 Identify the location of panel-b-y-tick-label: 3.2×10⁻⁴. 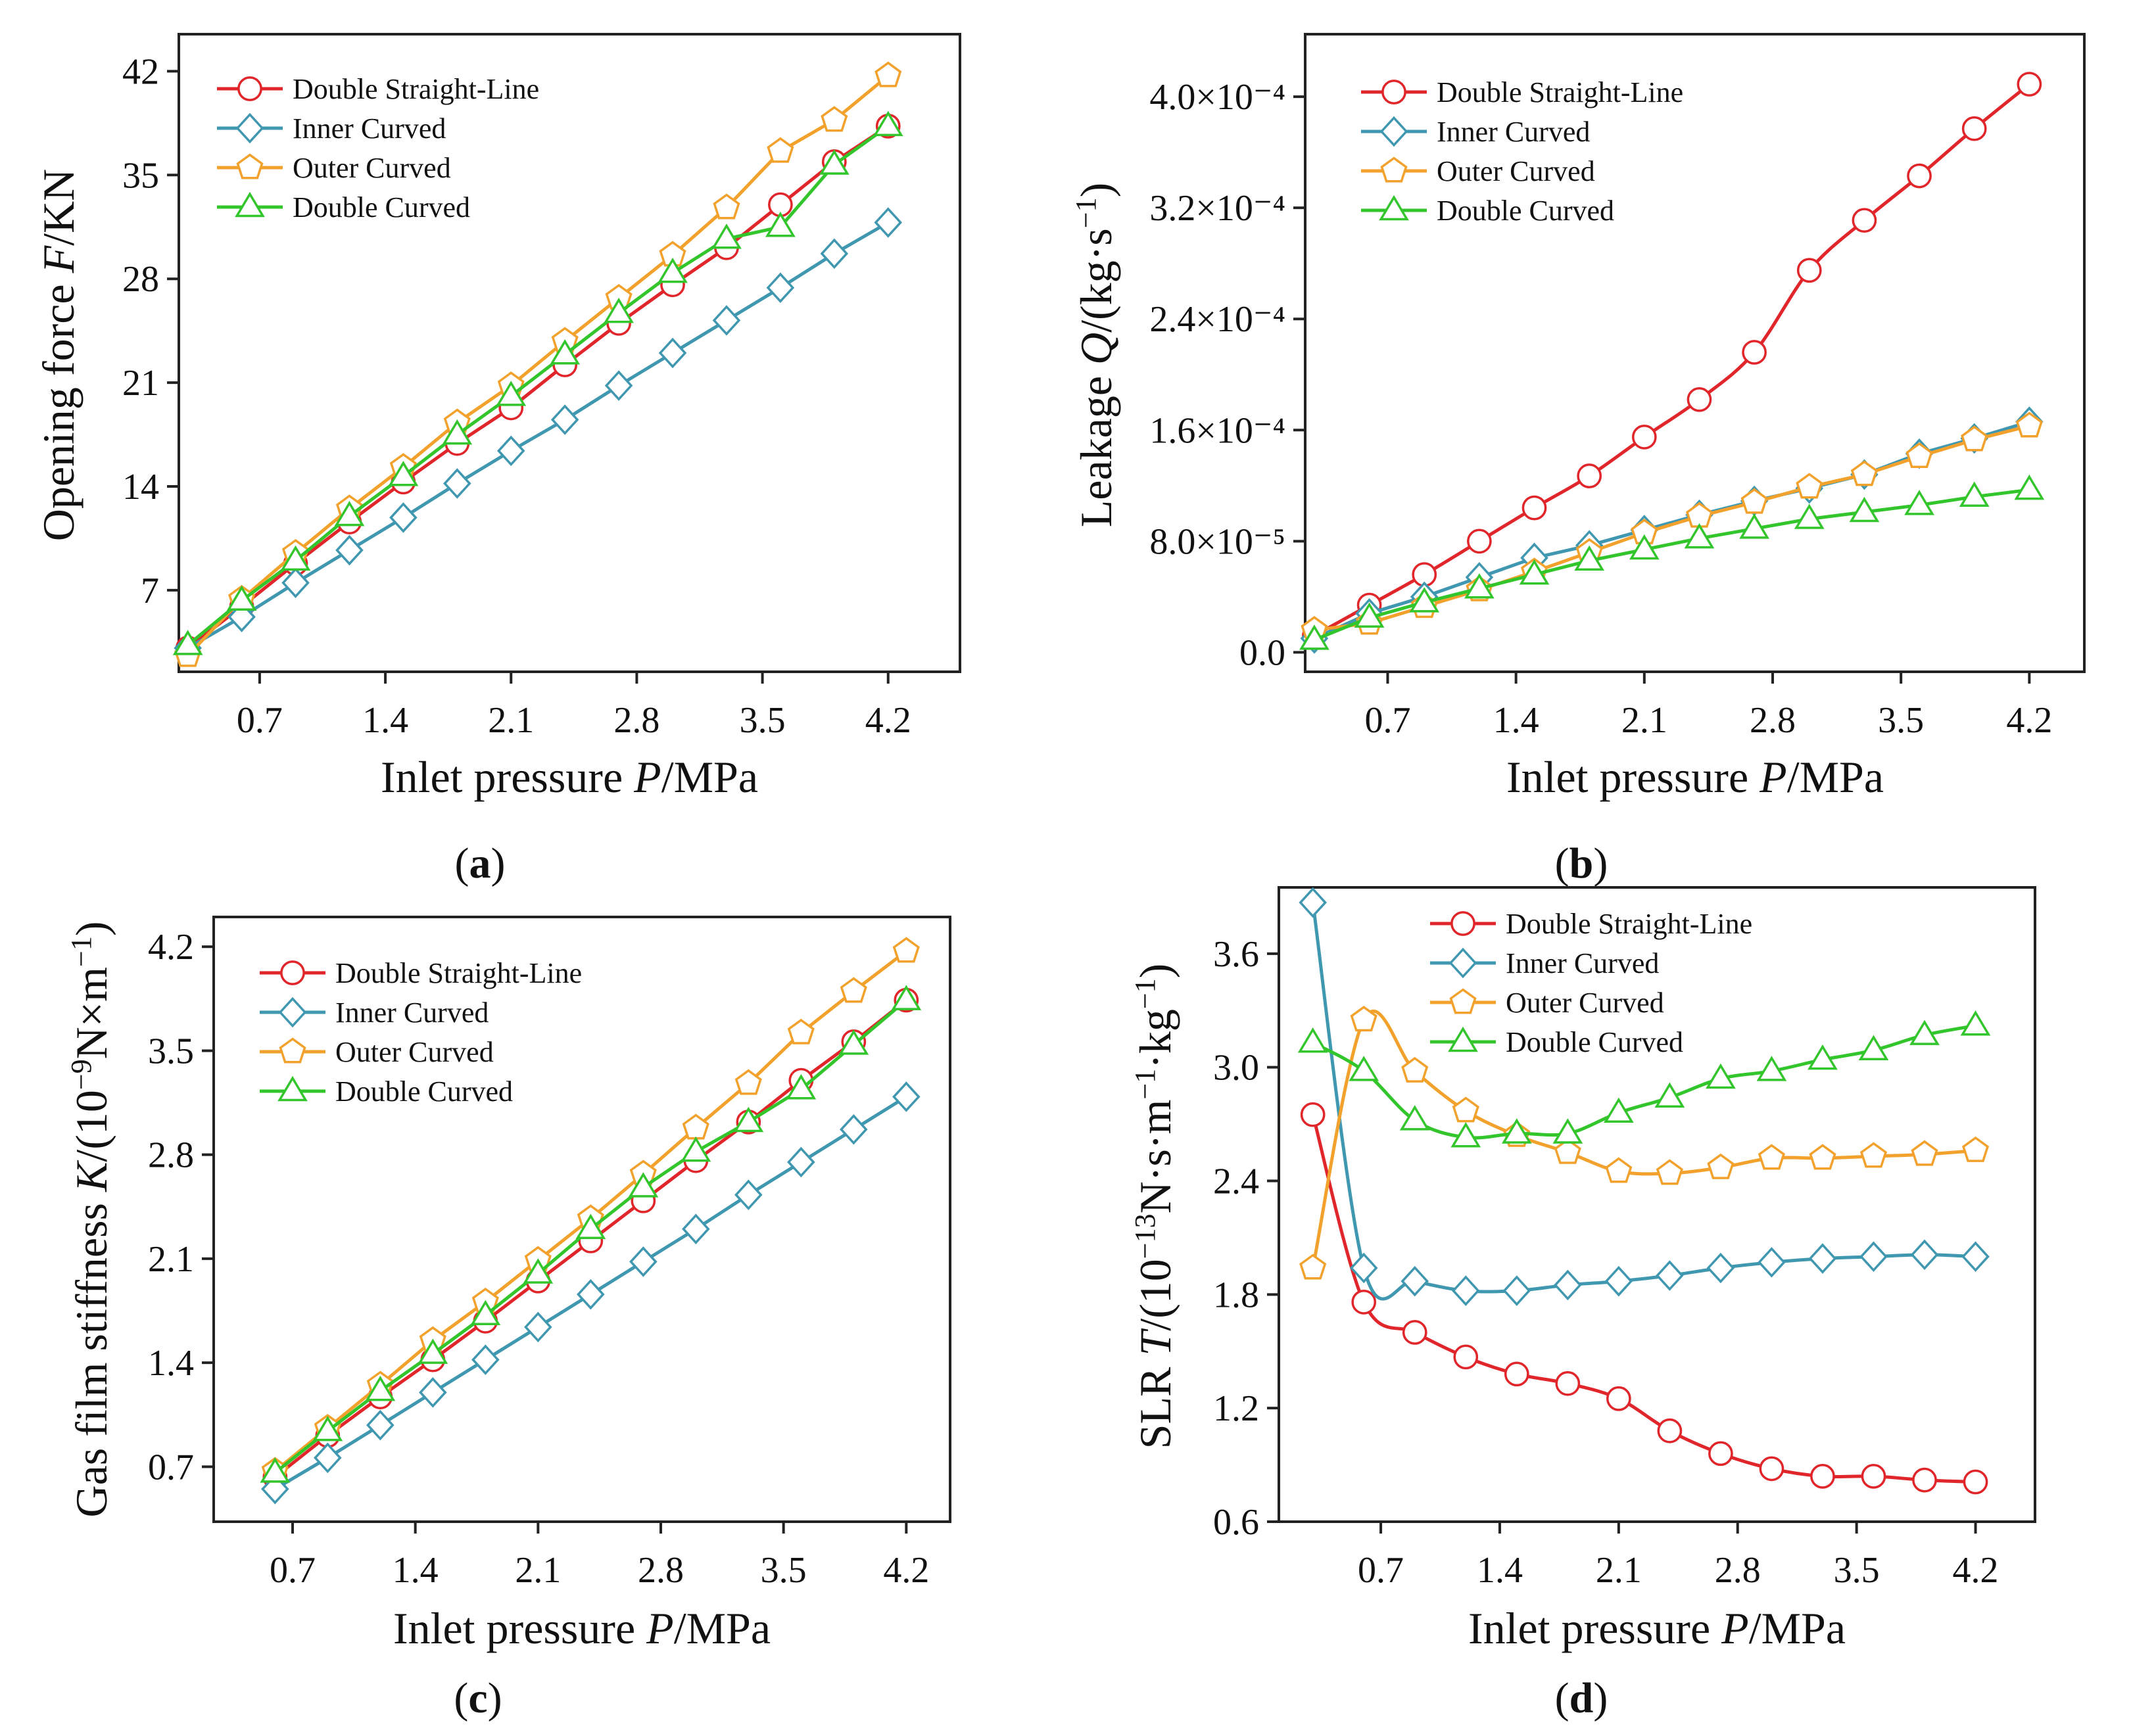
(1217, 209).